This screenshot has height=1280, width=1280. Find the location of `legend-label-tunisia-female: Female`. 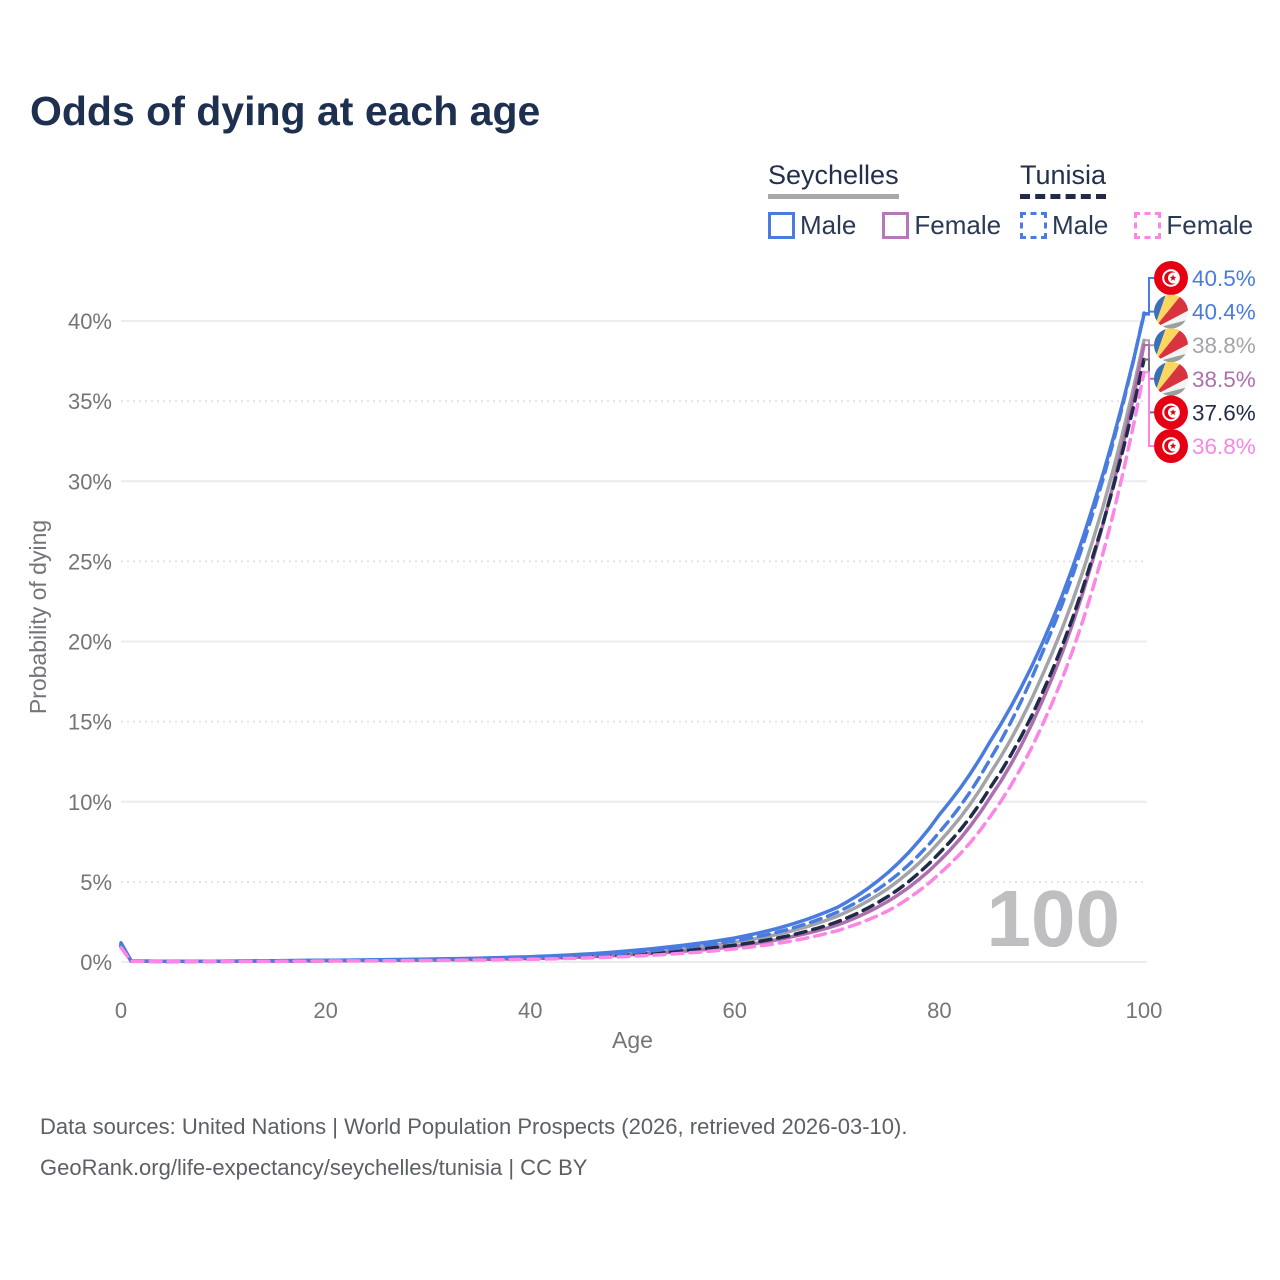

legend-label-tunisia-female: Female is located at coordinates (1210, 225).